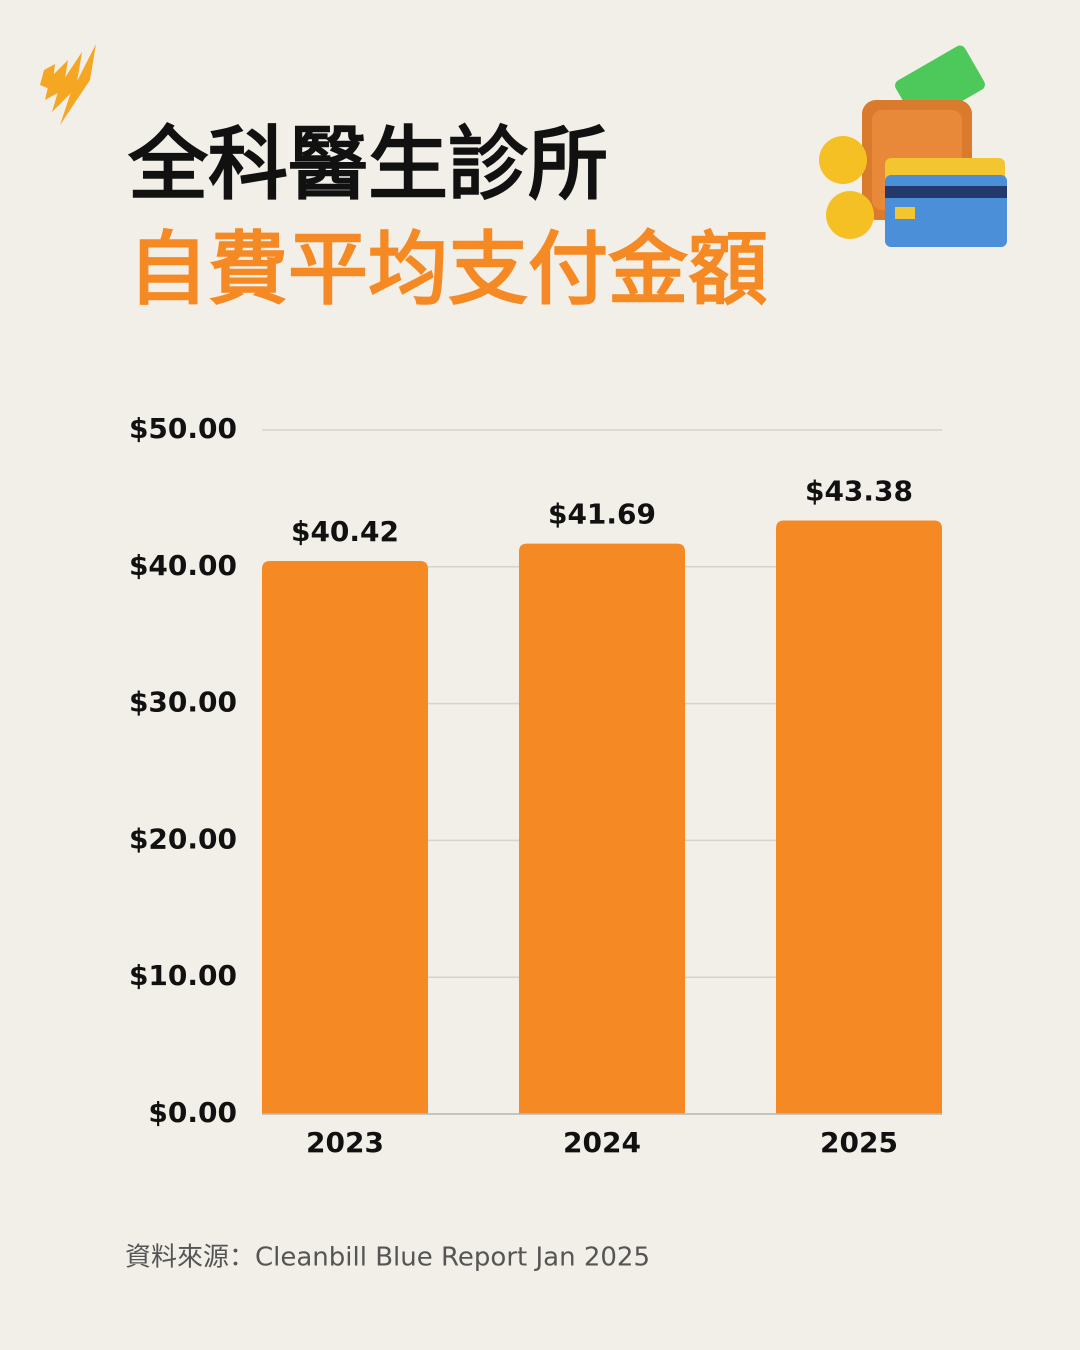 This screenshot has width=1080, height=1350. I want to click on y-tick-label: $0.00, so click(192, 1112).